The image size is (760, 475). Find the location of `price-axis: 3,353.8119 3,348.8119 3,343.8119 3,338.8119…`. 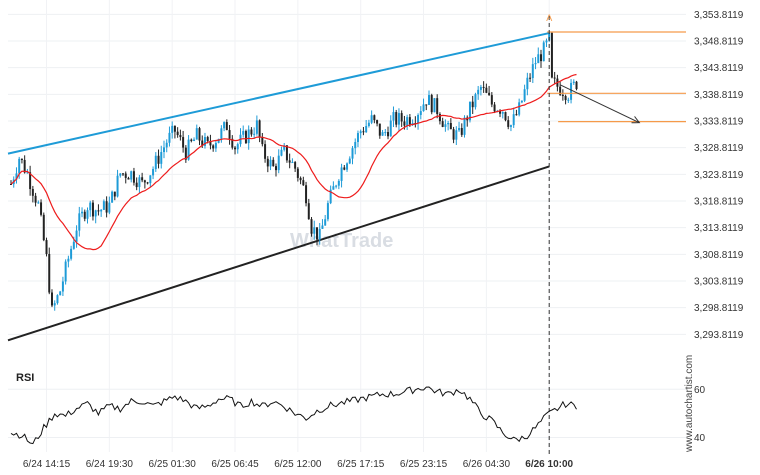

price-axis: 3,353.8119 3,348.8119 3,343.8119 3,338.8119… is located at coordinates (719, 175).